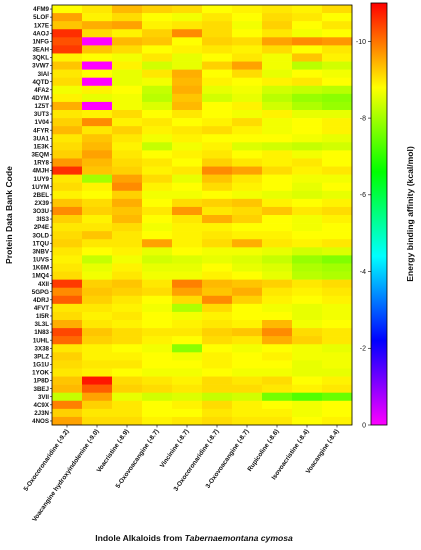 This screenshot has height=550, width=421. Describe the element at coordinates (65, 475) in the screenshot. I see `x-tick-label: Voacangine hydroxyindolenine (-9.0)` at that location.